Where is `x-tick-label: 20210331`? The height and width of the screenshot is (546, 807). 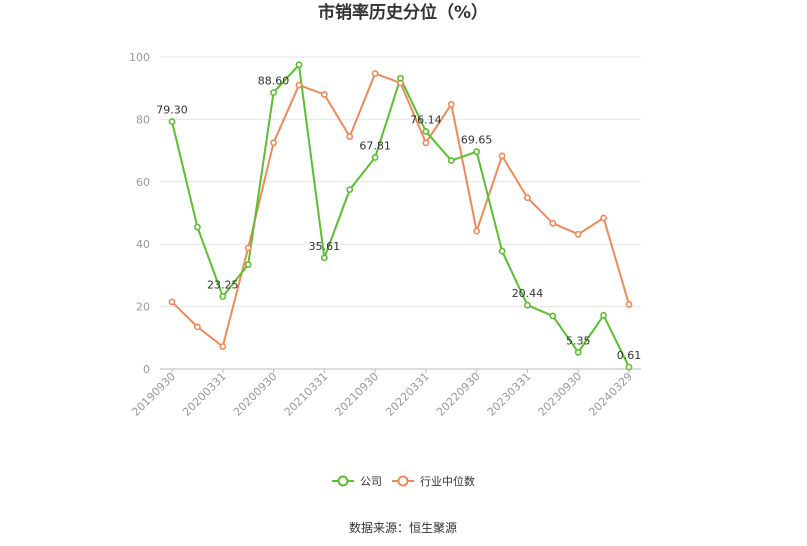 x-tick-label: 20210331 is located at coordinates (306, 394).